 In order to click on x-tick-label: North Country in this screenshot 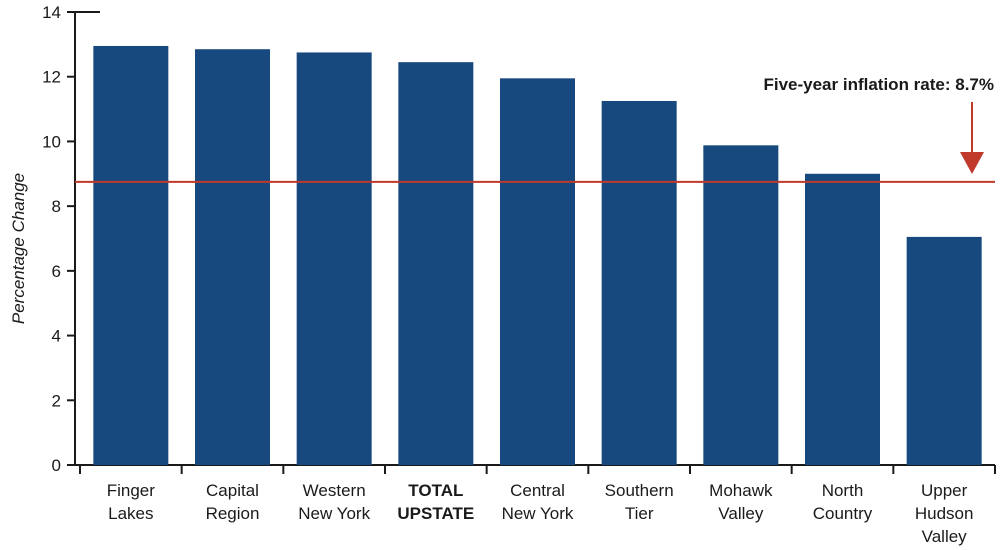, I will do `click(843, 502)`.